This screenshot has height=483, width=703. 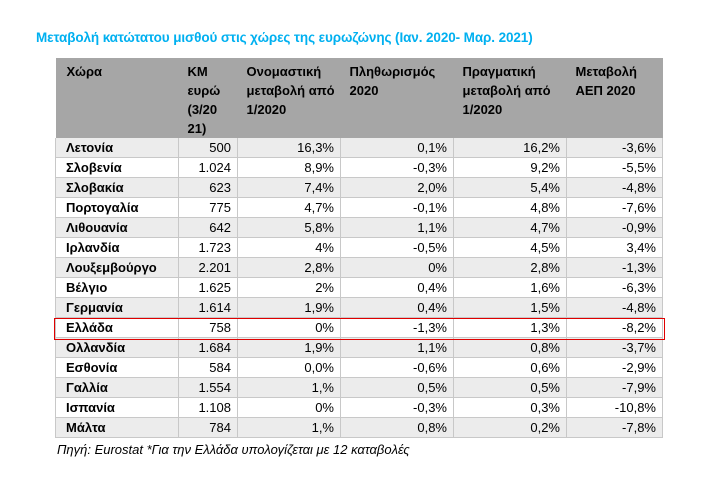 What do you see at coordinates (359, 148) in the screenshot?
I see `table-row: Λετονία 500 16,3% 0,1% 16,2% -3,6%` at bounding box center [359, 148].